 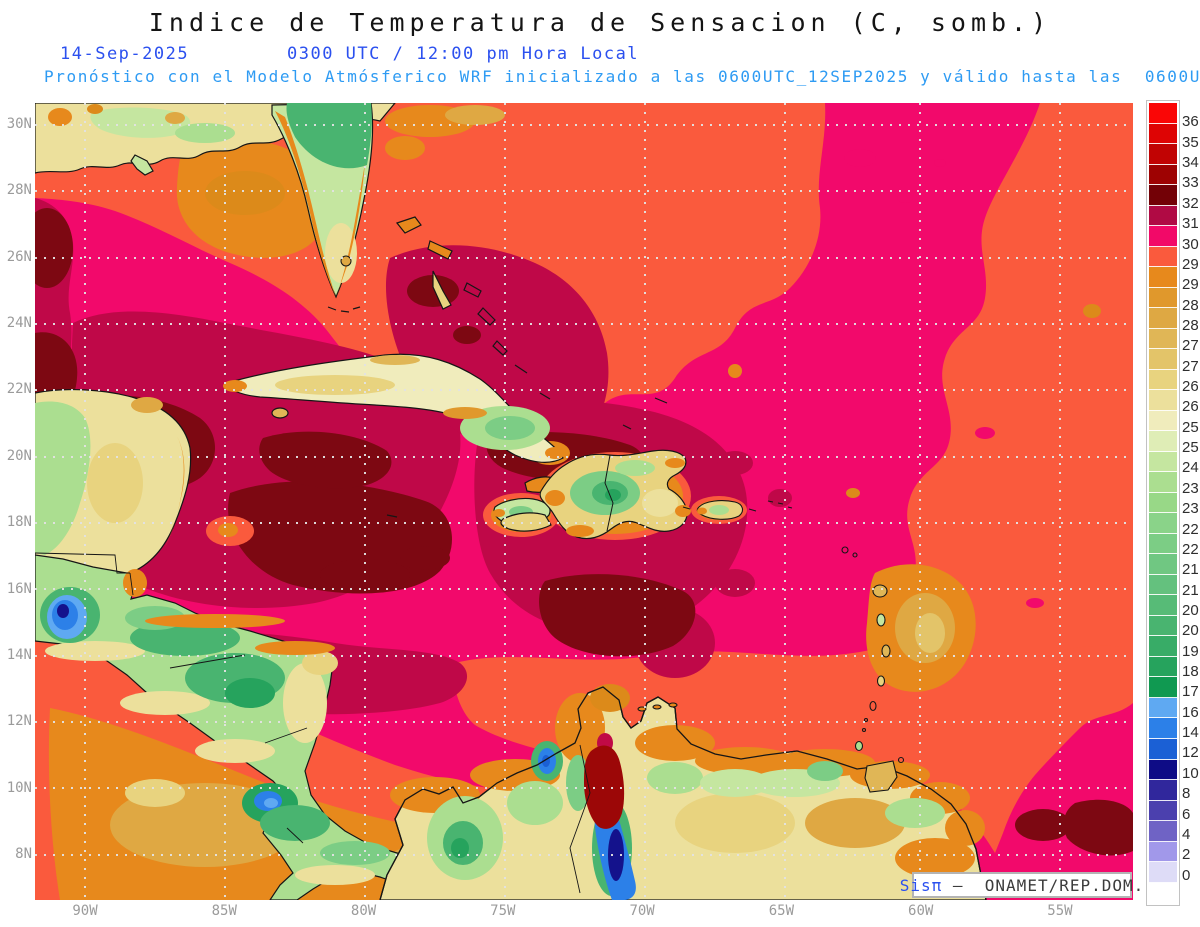 I want to click on colorbar-tick-label: 35, so click(x=1190, y=142).